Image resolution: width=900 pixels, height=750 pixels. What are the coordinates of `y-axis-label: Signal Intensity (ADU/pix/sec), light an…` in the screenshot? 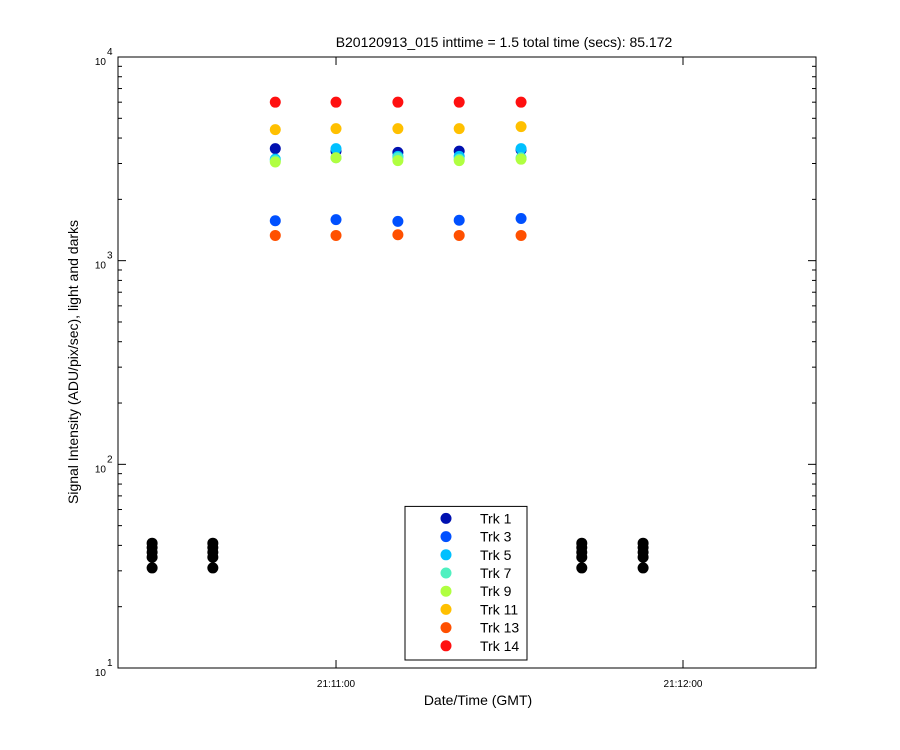 It's located at (73, 362).